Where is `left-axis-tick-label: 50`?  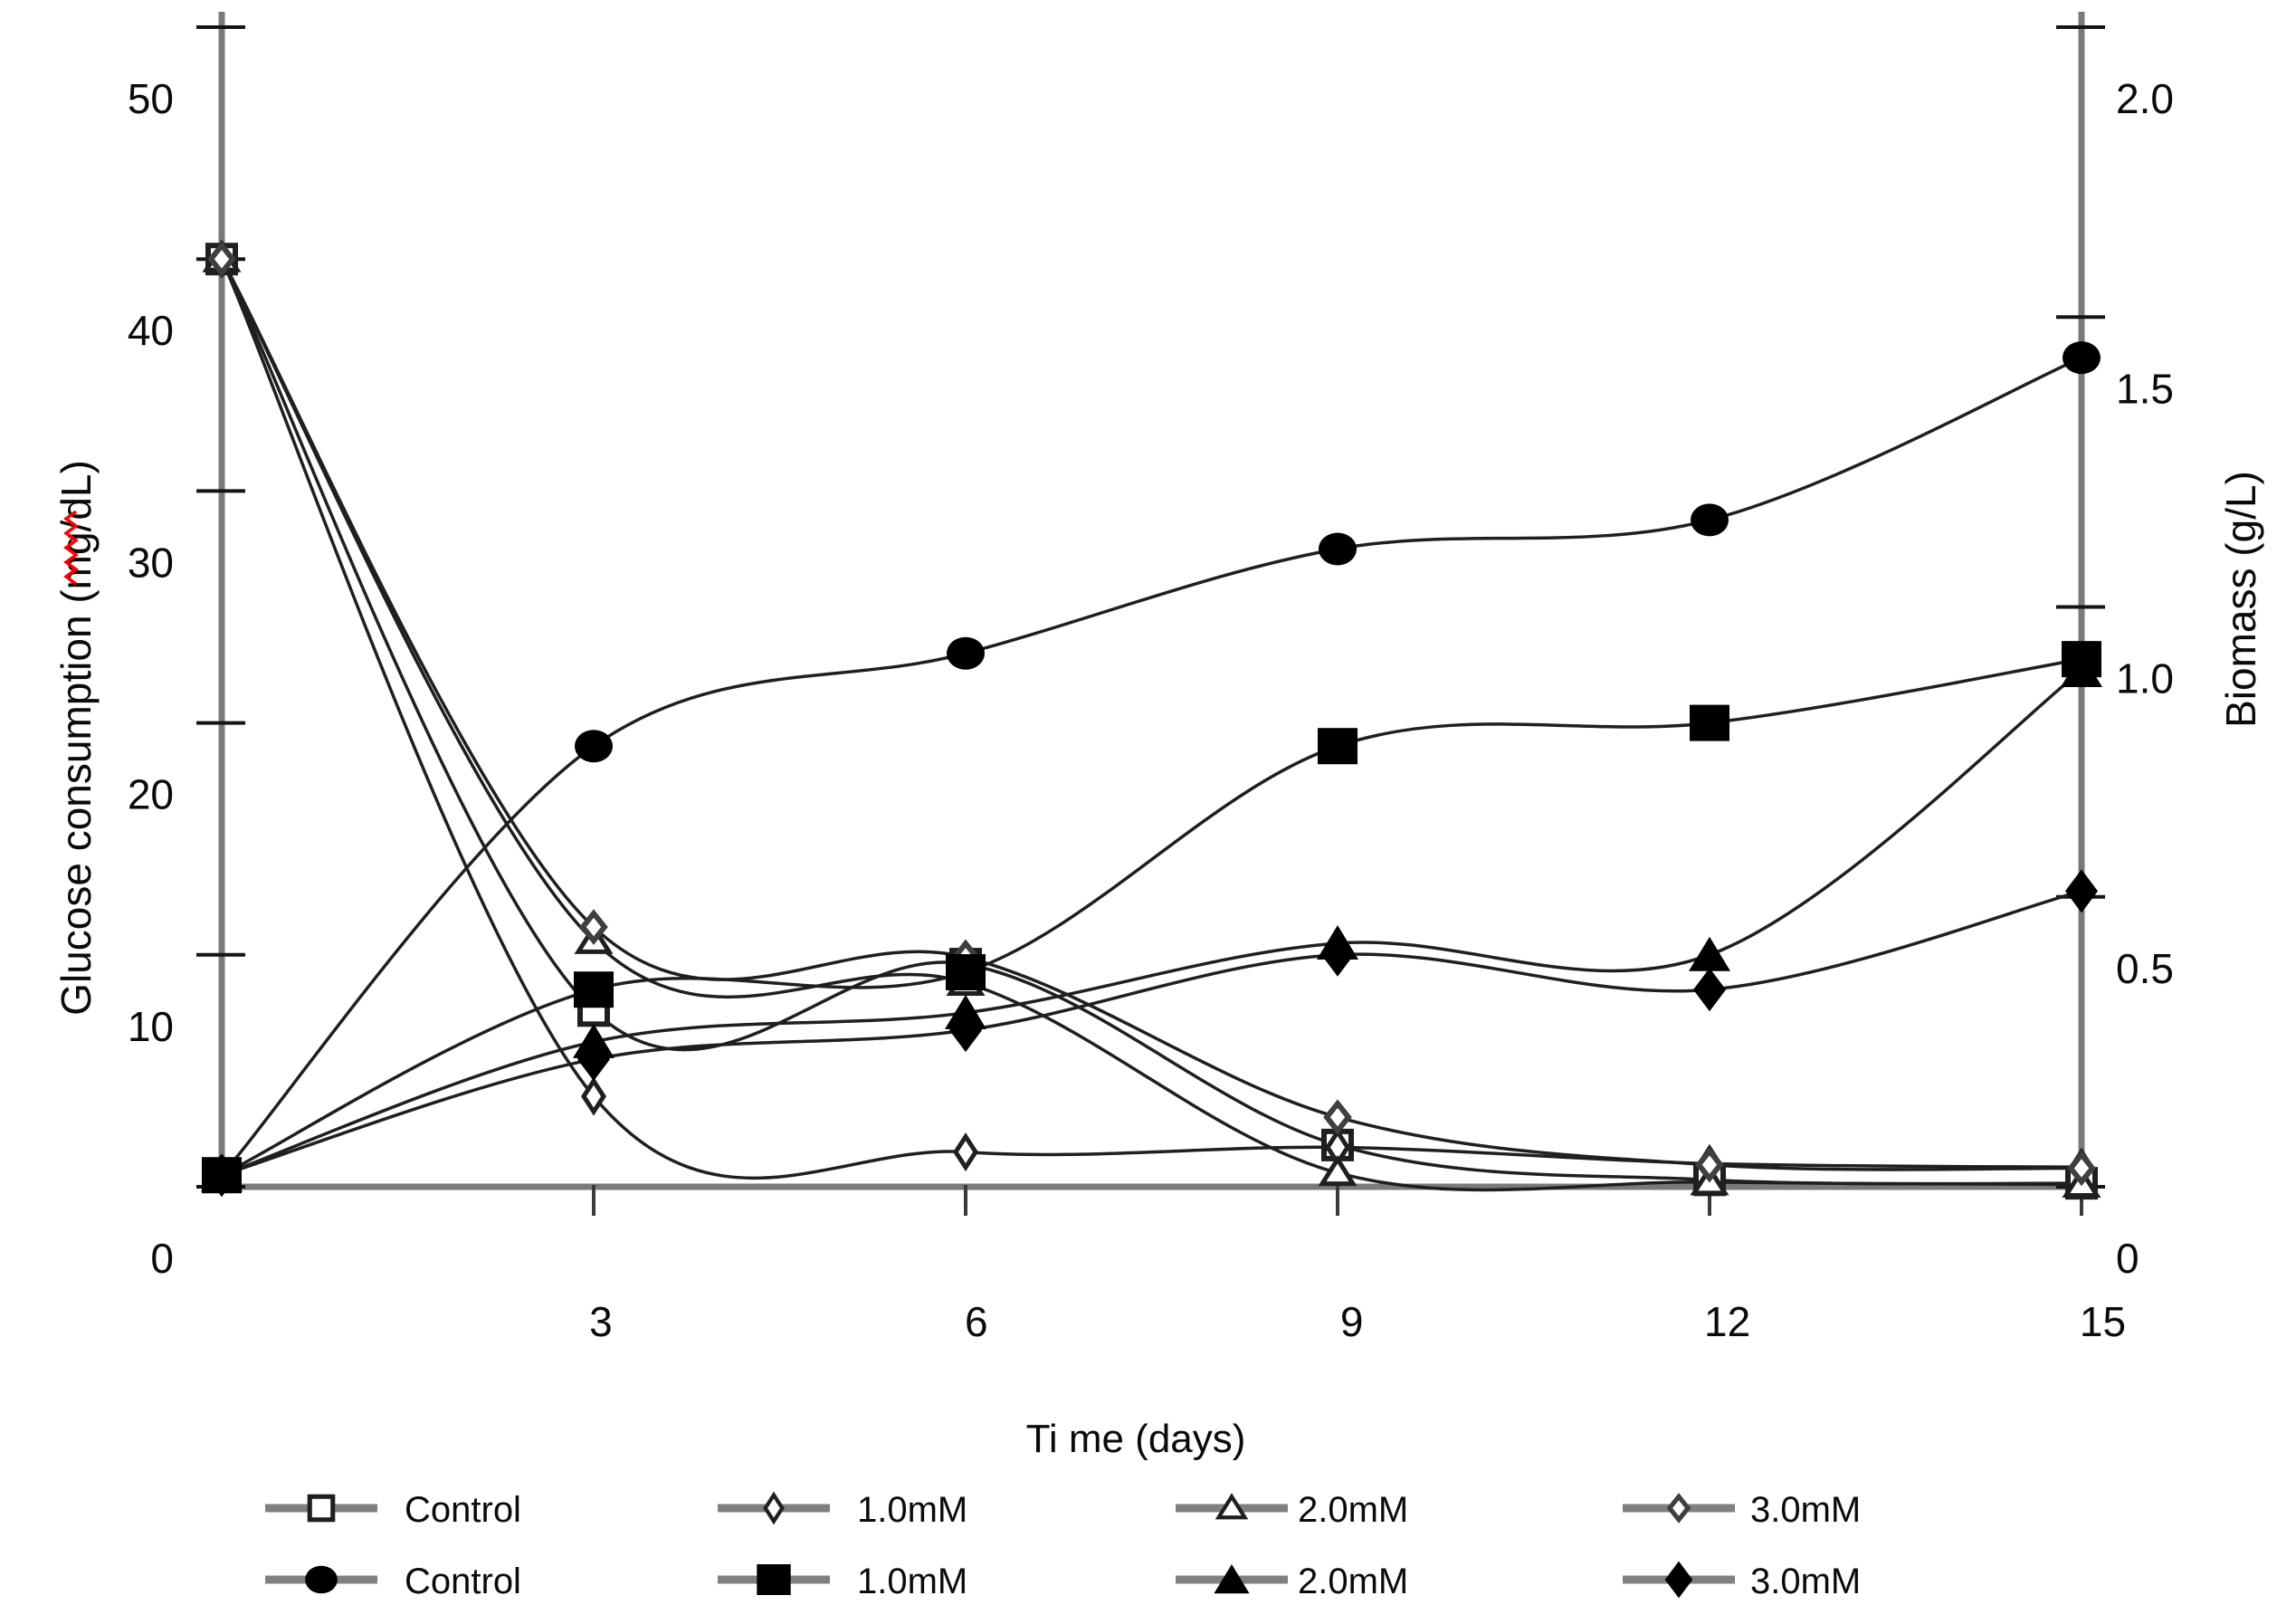
left-axis-tick-label: 50 is located at coordinates (151, 98).